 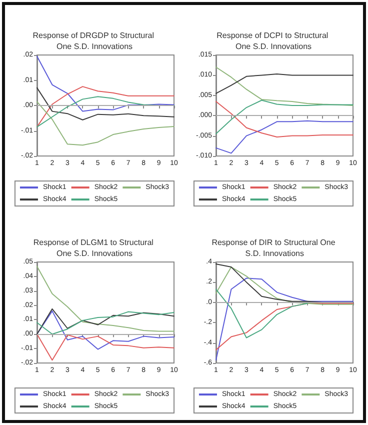 I want to click on chart-title: Response of DLGM1 to Structural One S.D. Innovations, so click(x=94, y=248).